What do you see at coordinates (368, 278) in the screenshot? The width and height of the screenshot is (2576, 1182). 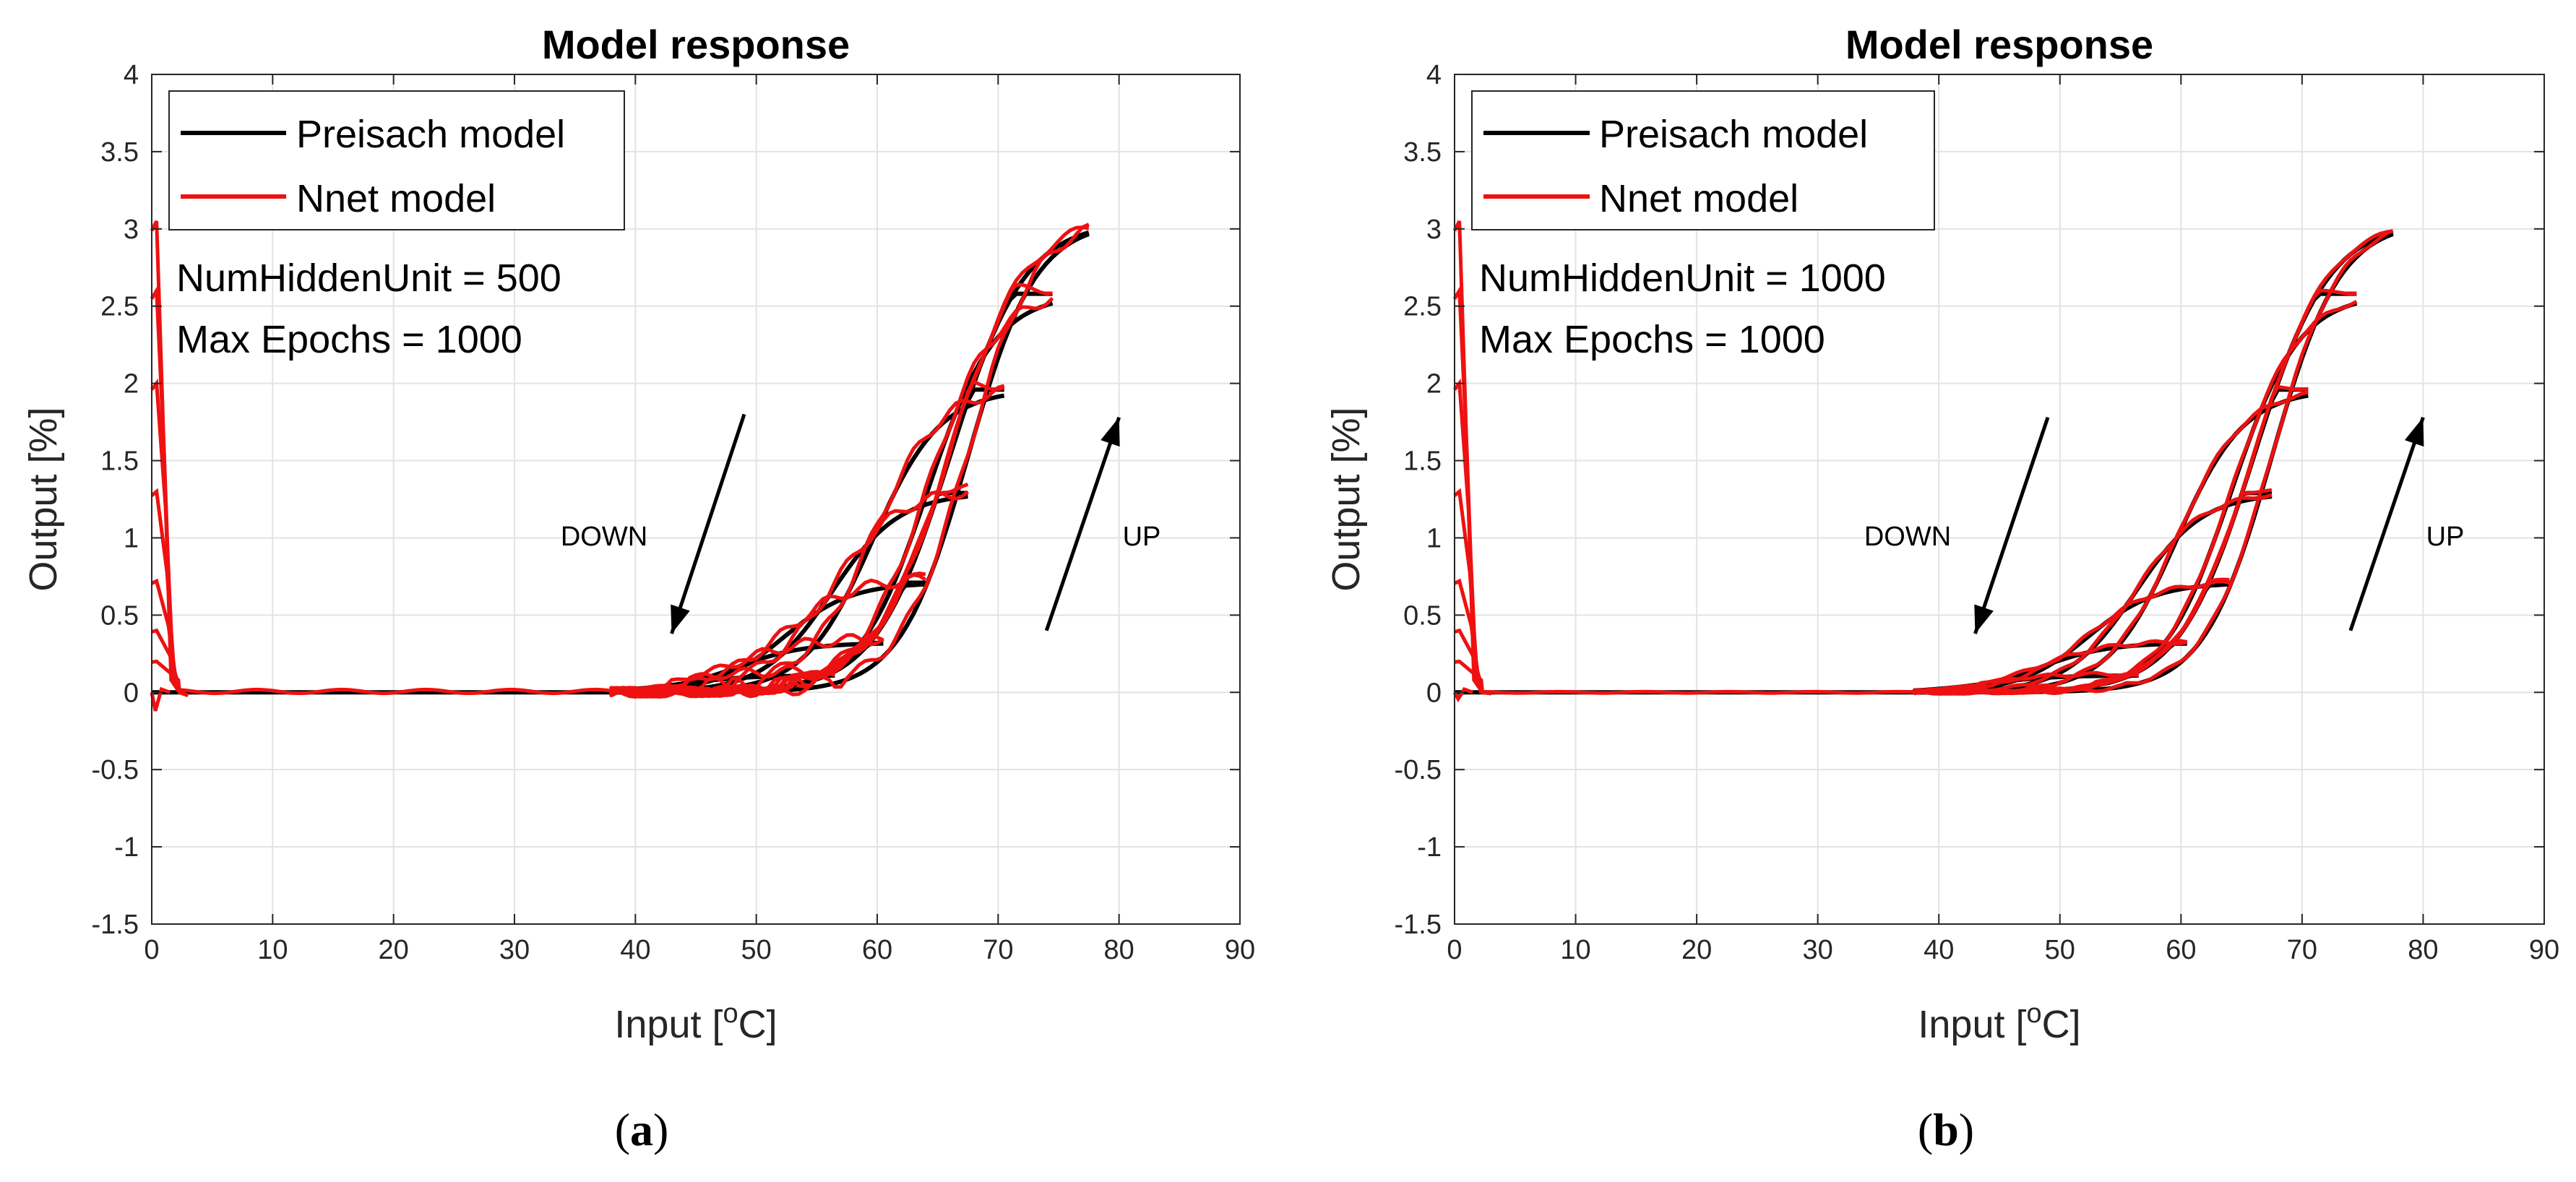 I see `param-hidden-units: NumHiddenUnit = 500` at bounding box center [368, 278].